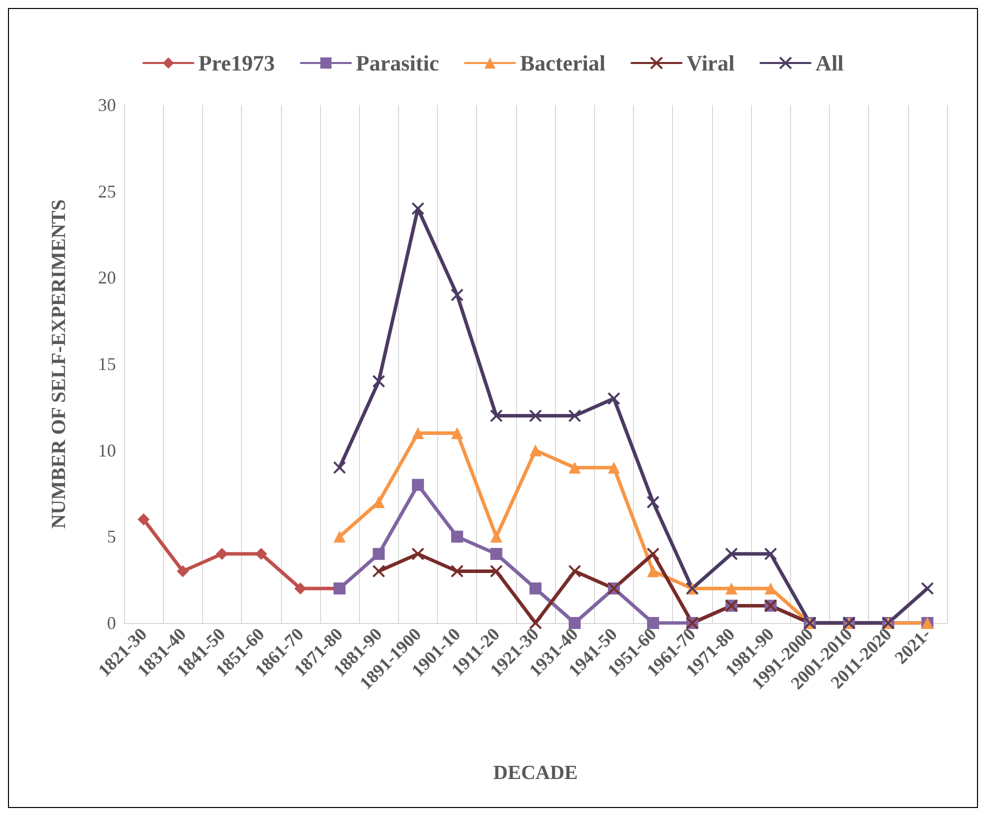  Describe the element at coordinates (398, 63) in the screenshot. I see `legend-label: Parasitic` at that location.